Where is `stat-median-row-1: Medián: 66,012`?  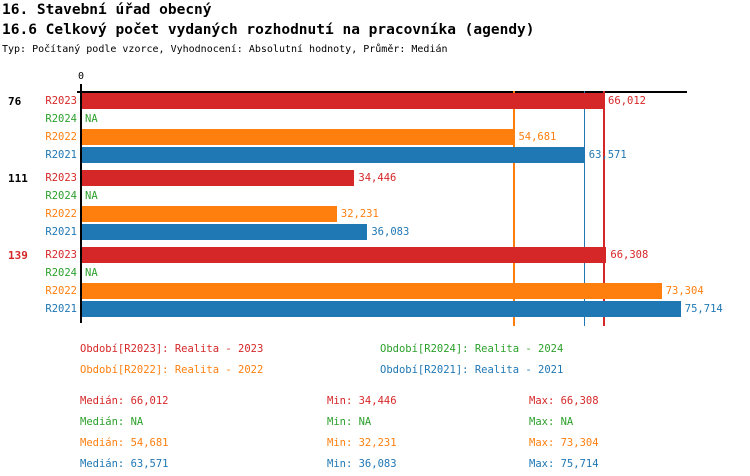
stat-median-row-1: Medián: 66,012 is located at coordinates (124, 401).